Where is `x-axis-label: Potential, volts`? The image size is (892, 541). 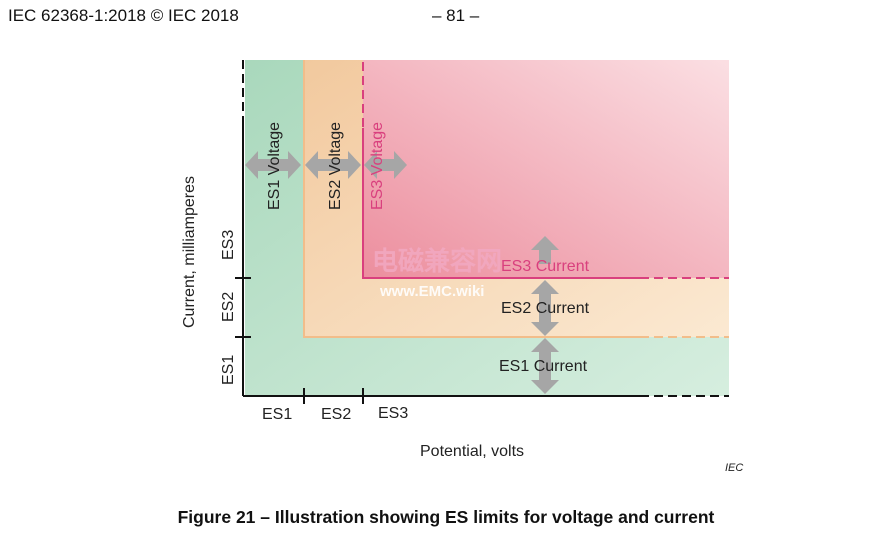
x-axis-label: Potential, volts is located at coordinates (472, 451).